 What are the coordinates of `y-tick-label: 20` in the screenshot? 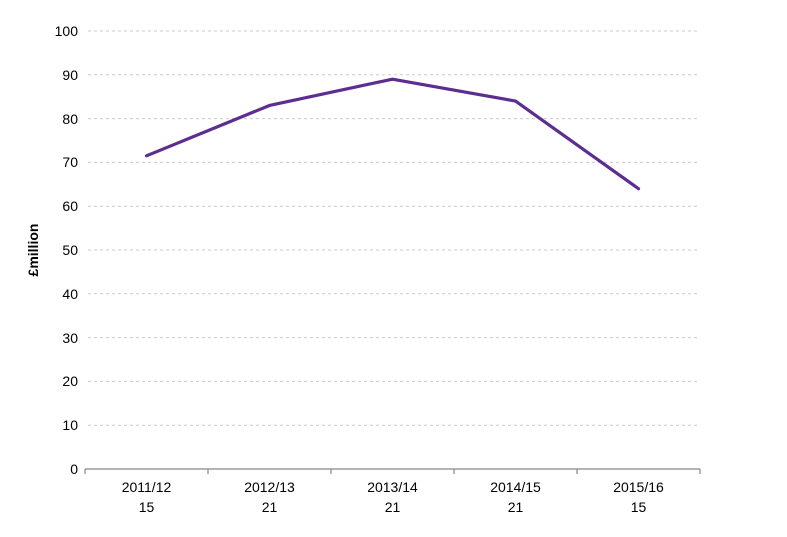 It's located at (70, 381).